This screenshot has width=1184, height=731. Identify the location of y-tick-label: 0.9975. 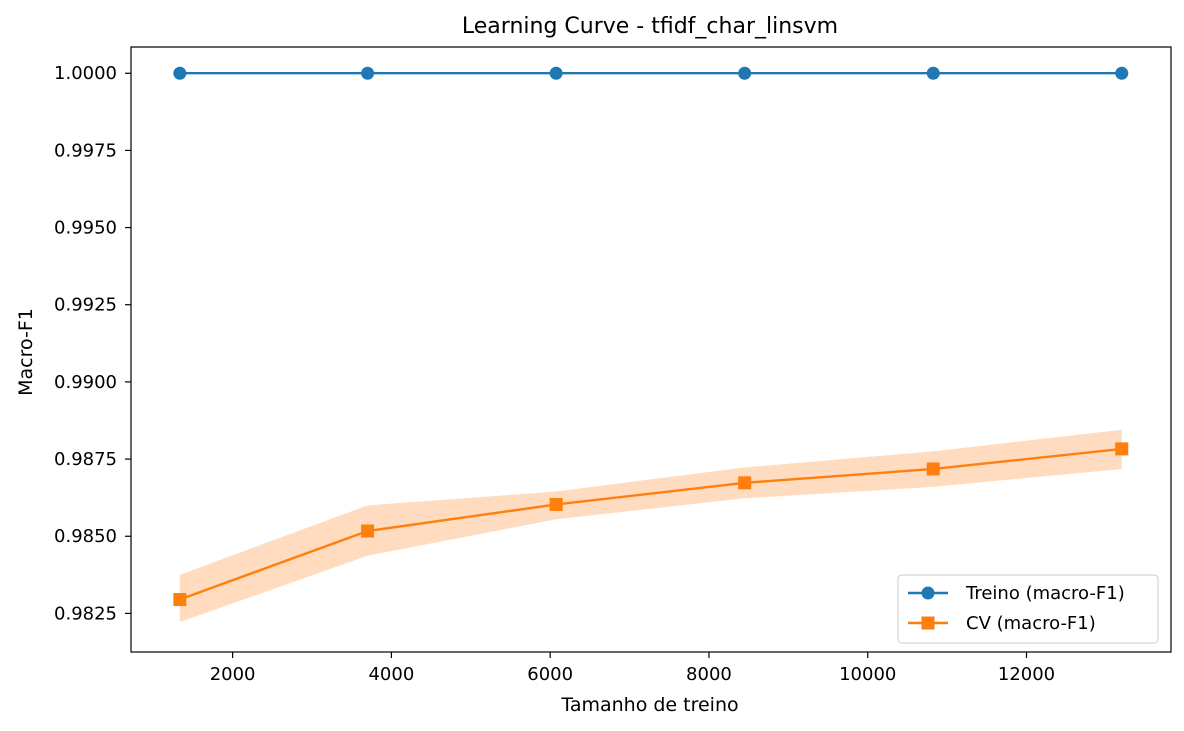
(85, 150).